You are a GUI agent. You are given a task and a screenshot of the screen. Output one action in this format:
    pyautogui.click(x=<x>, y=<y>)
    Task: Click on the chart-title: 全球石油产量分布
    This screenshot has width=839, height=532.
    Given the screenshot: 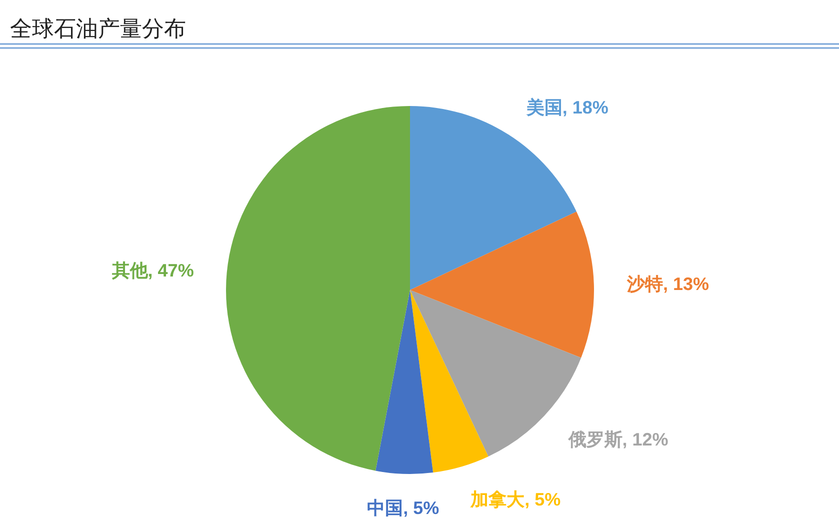 What is the action you would take?
    pyautogui.click(x=98, y=28)
    